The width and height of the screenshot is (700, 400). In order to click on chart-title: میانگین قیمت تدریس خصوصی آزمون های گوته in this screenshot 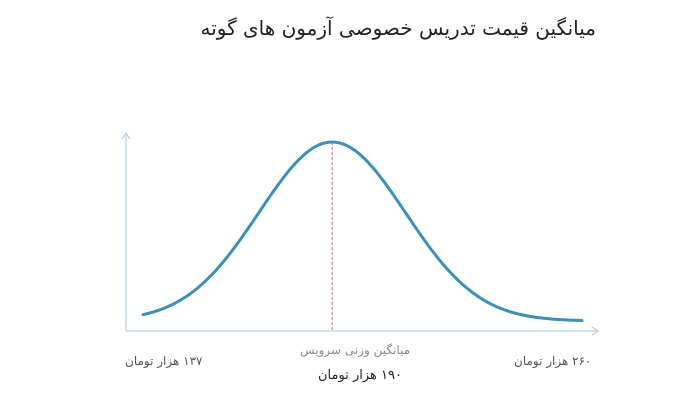, I will do `click(398, 28)`.